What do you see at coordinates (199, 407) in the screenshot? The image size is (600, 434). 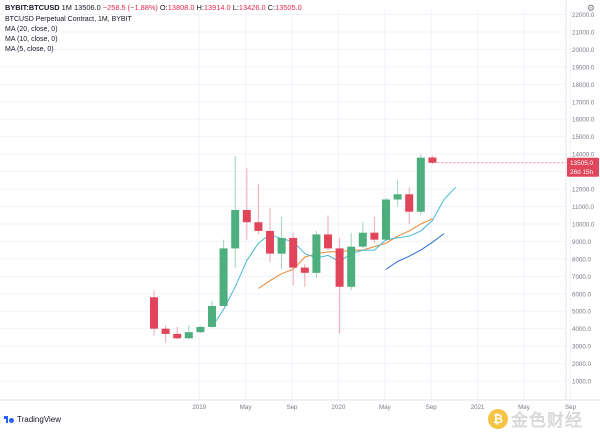 I see `x-tick-label: 2019` at bounding box center [199, 407].